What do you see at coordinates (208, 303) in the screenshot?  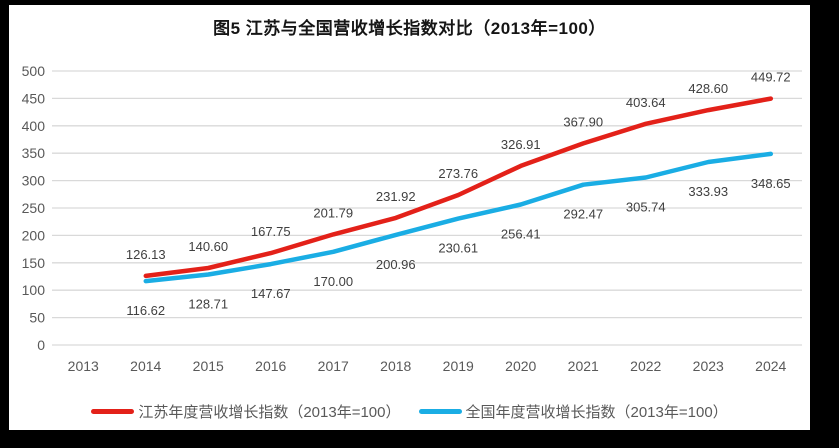 I see `svg-text: 128.71` at bounding box center [208, 303].